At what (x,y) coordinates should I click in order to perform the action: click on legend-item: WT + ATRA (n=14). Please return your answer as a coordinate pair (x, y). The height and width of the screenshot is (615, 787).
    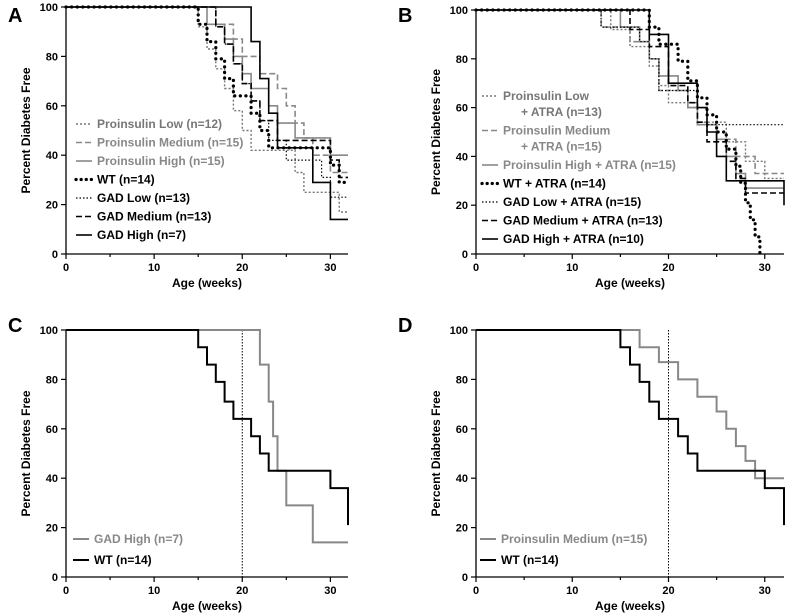
    Looking at the image, I should click on (543, 184).